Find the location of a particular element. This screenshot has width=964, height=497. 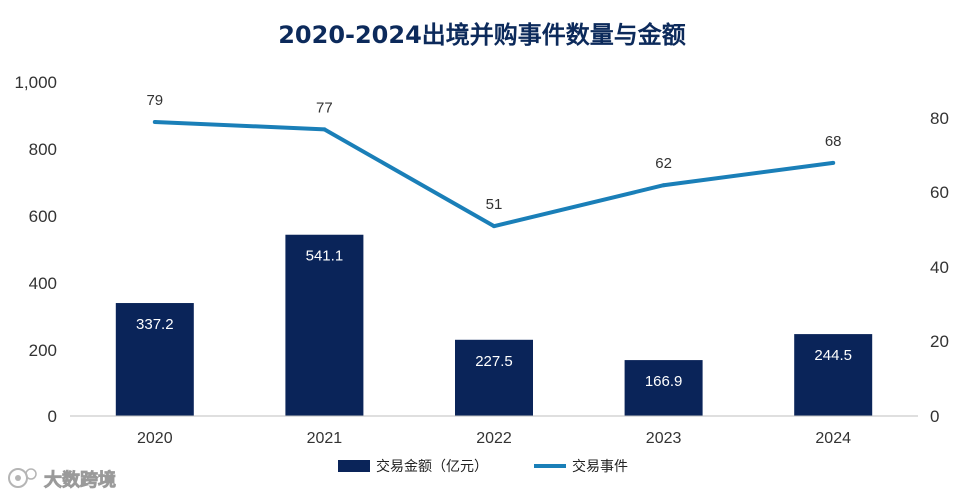

bar-value-label: 166.9 is located at coordinates (664, 381).